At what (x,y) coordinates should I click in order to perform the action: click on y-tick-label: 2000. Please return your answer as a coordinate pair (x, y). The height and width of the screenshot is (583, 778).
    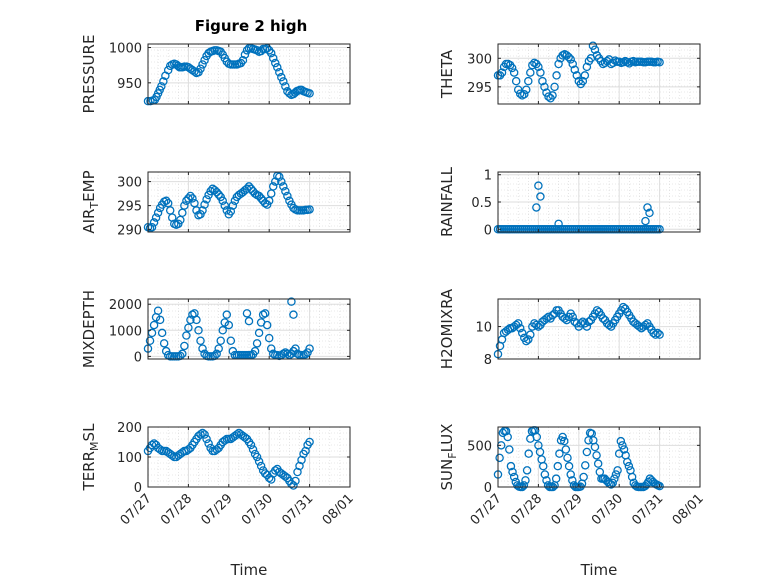
    Looking at the image, I should click on (125, 305).